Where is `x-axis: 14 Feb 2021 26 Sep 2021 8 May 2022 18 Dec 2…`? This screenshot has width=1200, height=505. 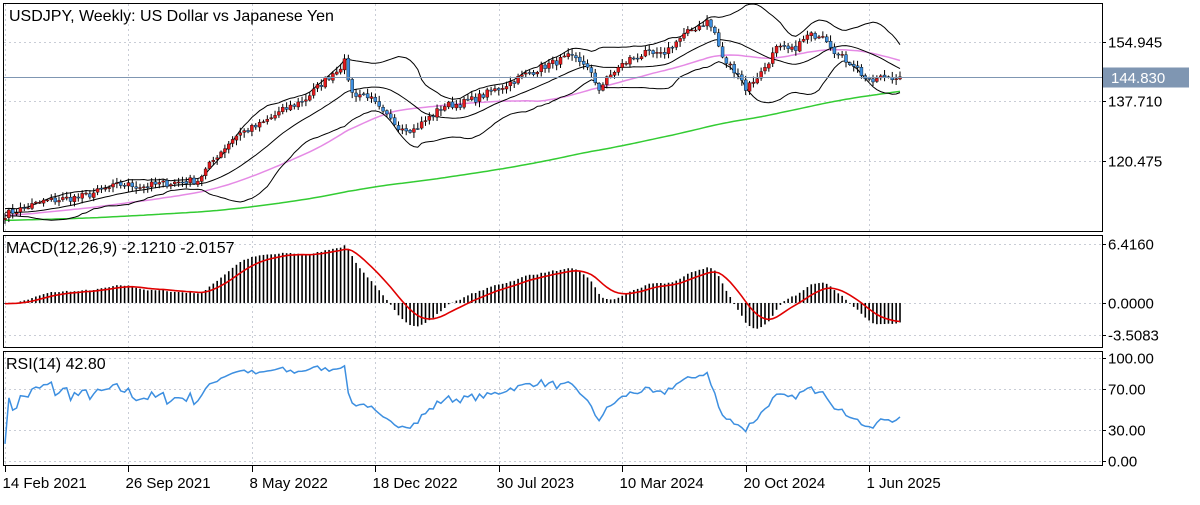
x-axis: 14 Feb 2021 26 Sep 2021 8 May 2022 18 Dec 2… is located at coordinates (472, 479).